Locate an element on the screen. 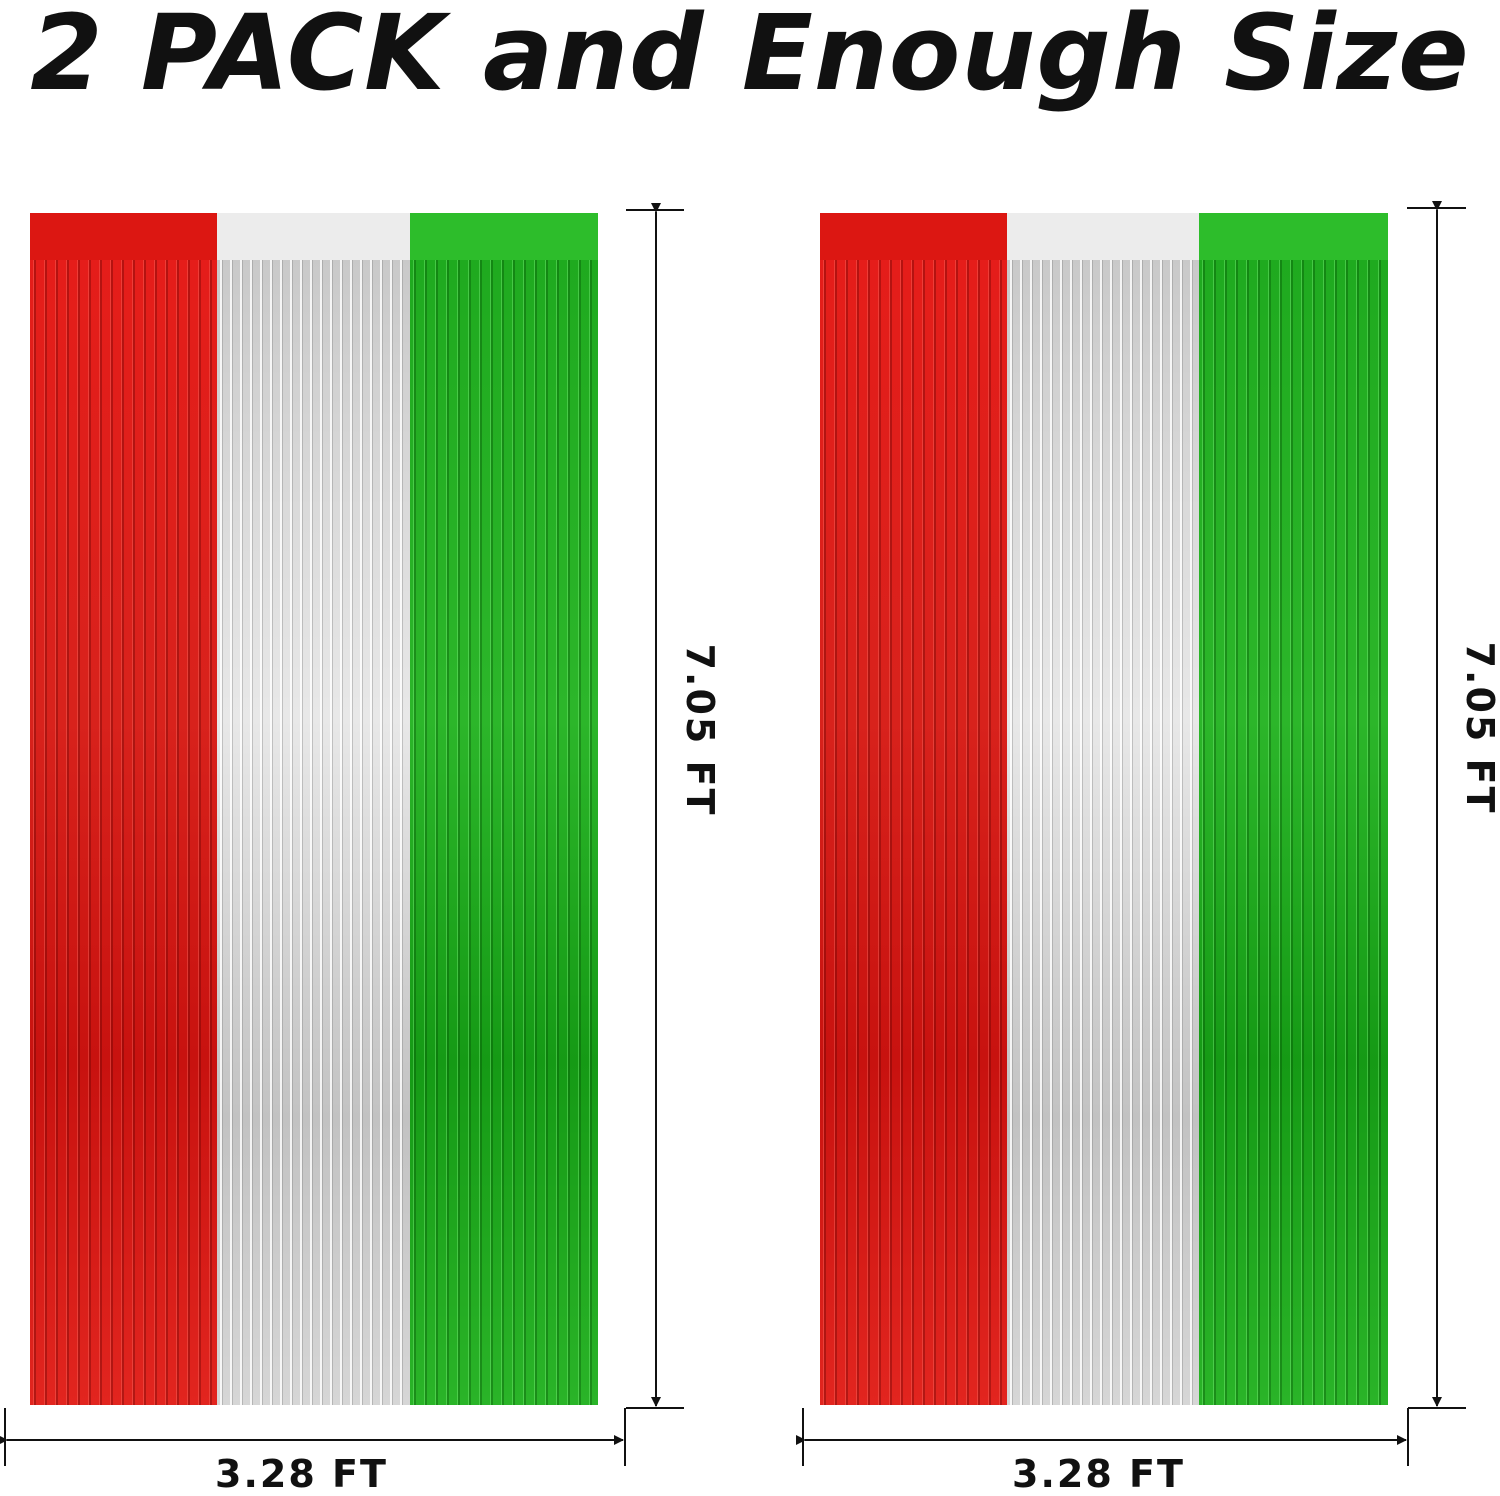  height-label-1: 7.05 FT is located at coordinates (700, 730).